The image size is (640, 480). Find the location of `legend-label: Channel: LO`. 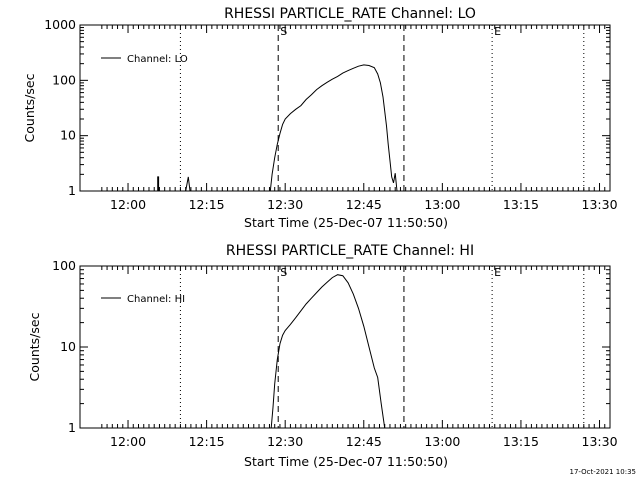

legend-label: Channel: LO is located at coordinates (157, 59).